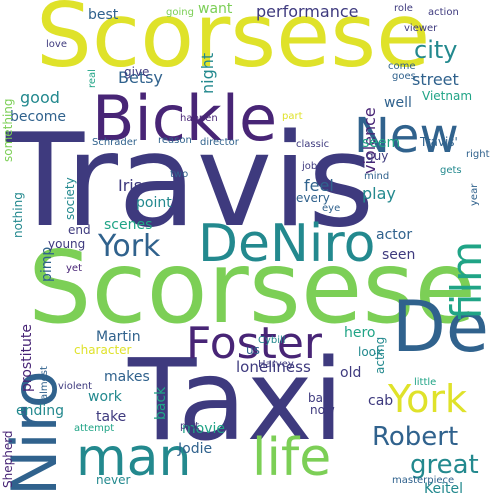  I want to click on word-night: night, so click(207, 73).